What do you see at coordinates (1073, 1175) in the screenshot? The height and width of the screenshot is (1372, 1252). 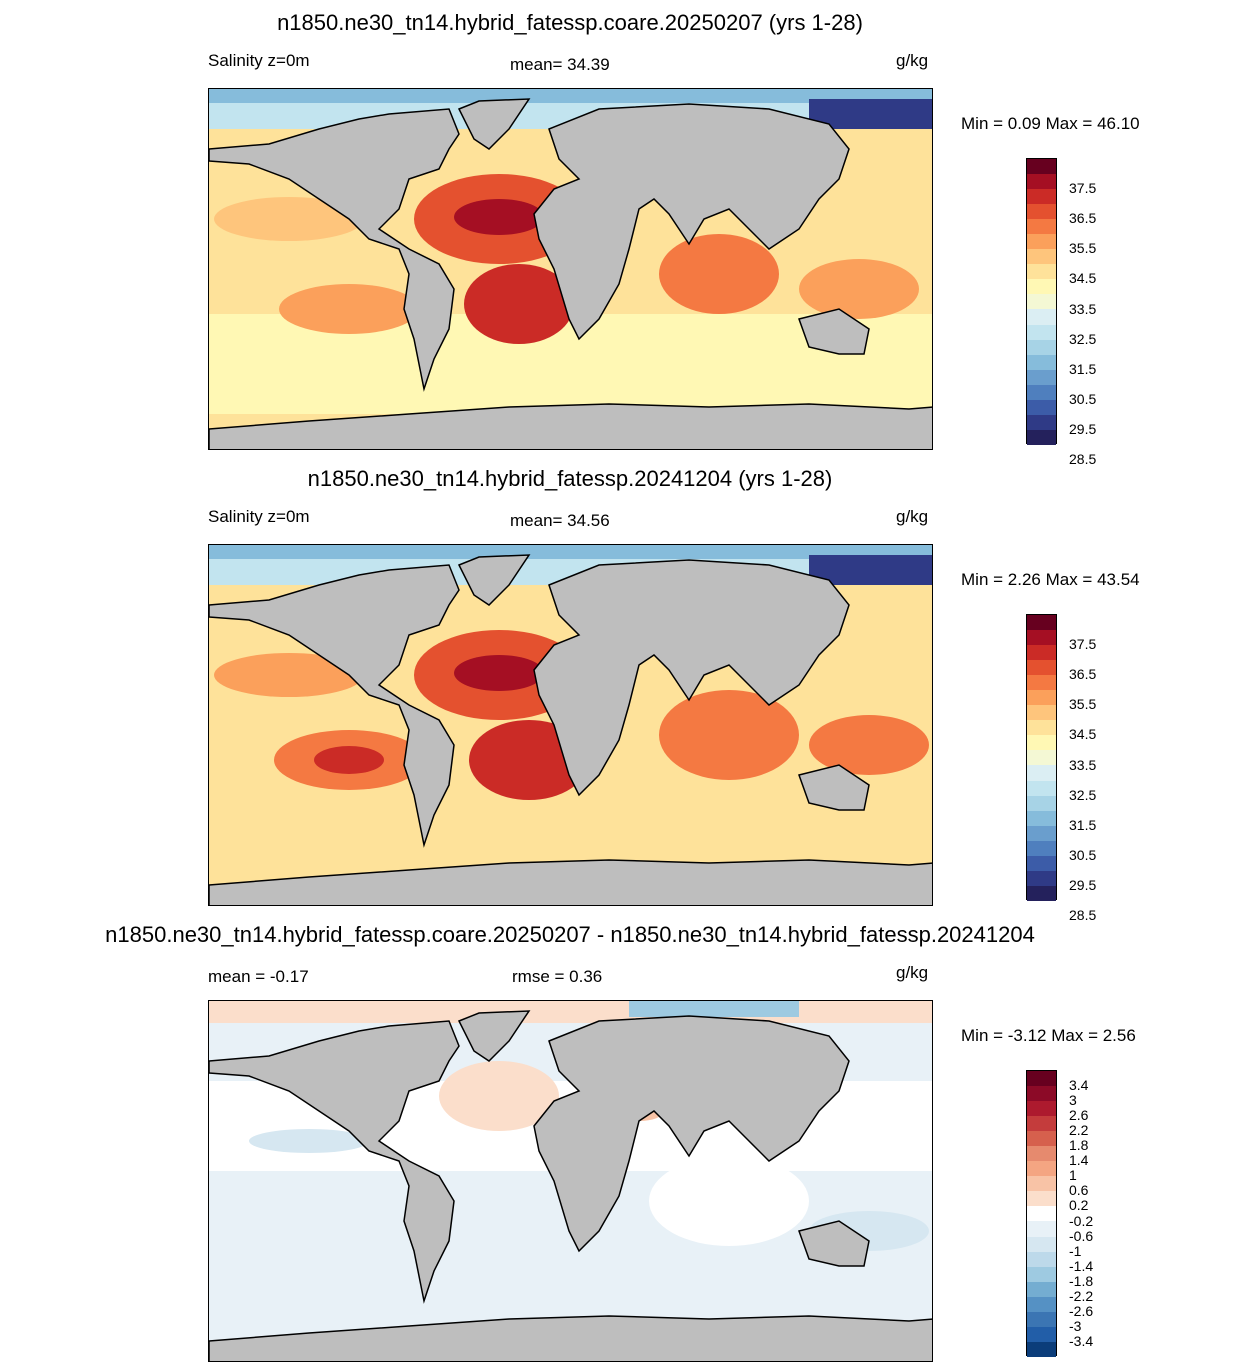 I see `diff-colorbar-tick-label: 1` at bounding box center [1073, 1175].